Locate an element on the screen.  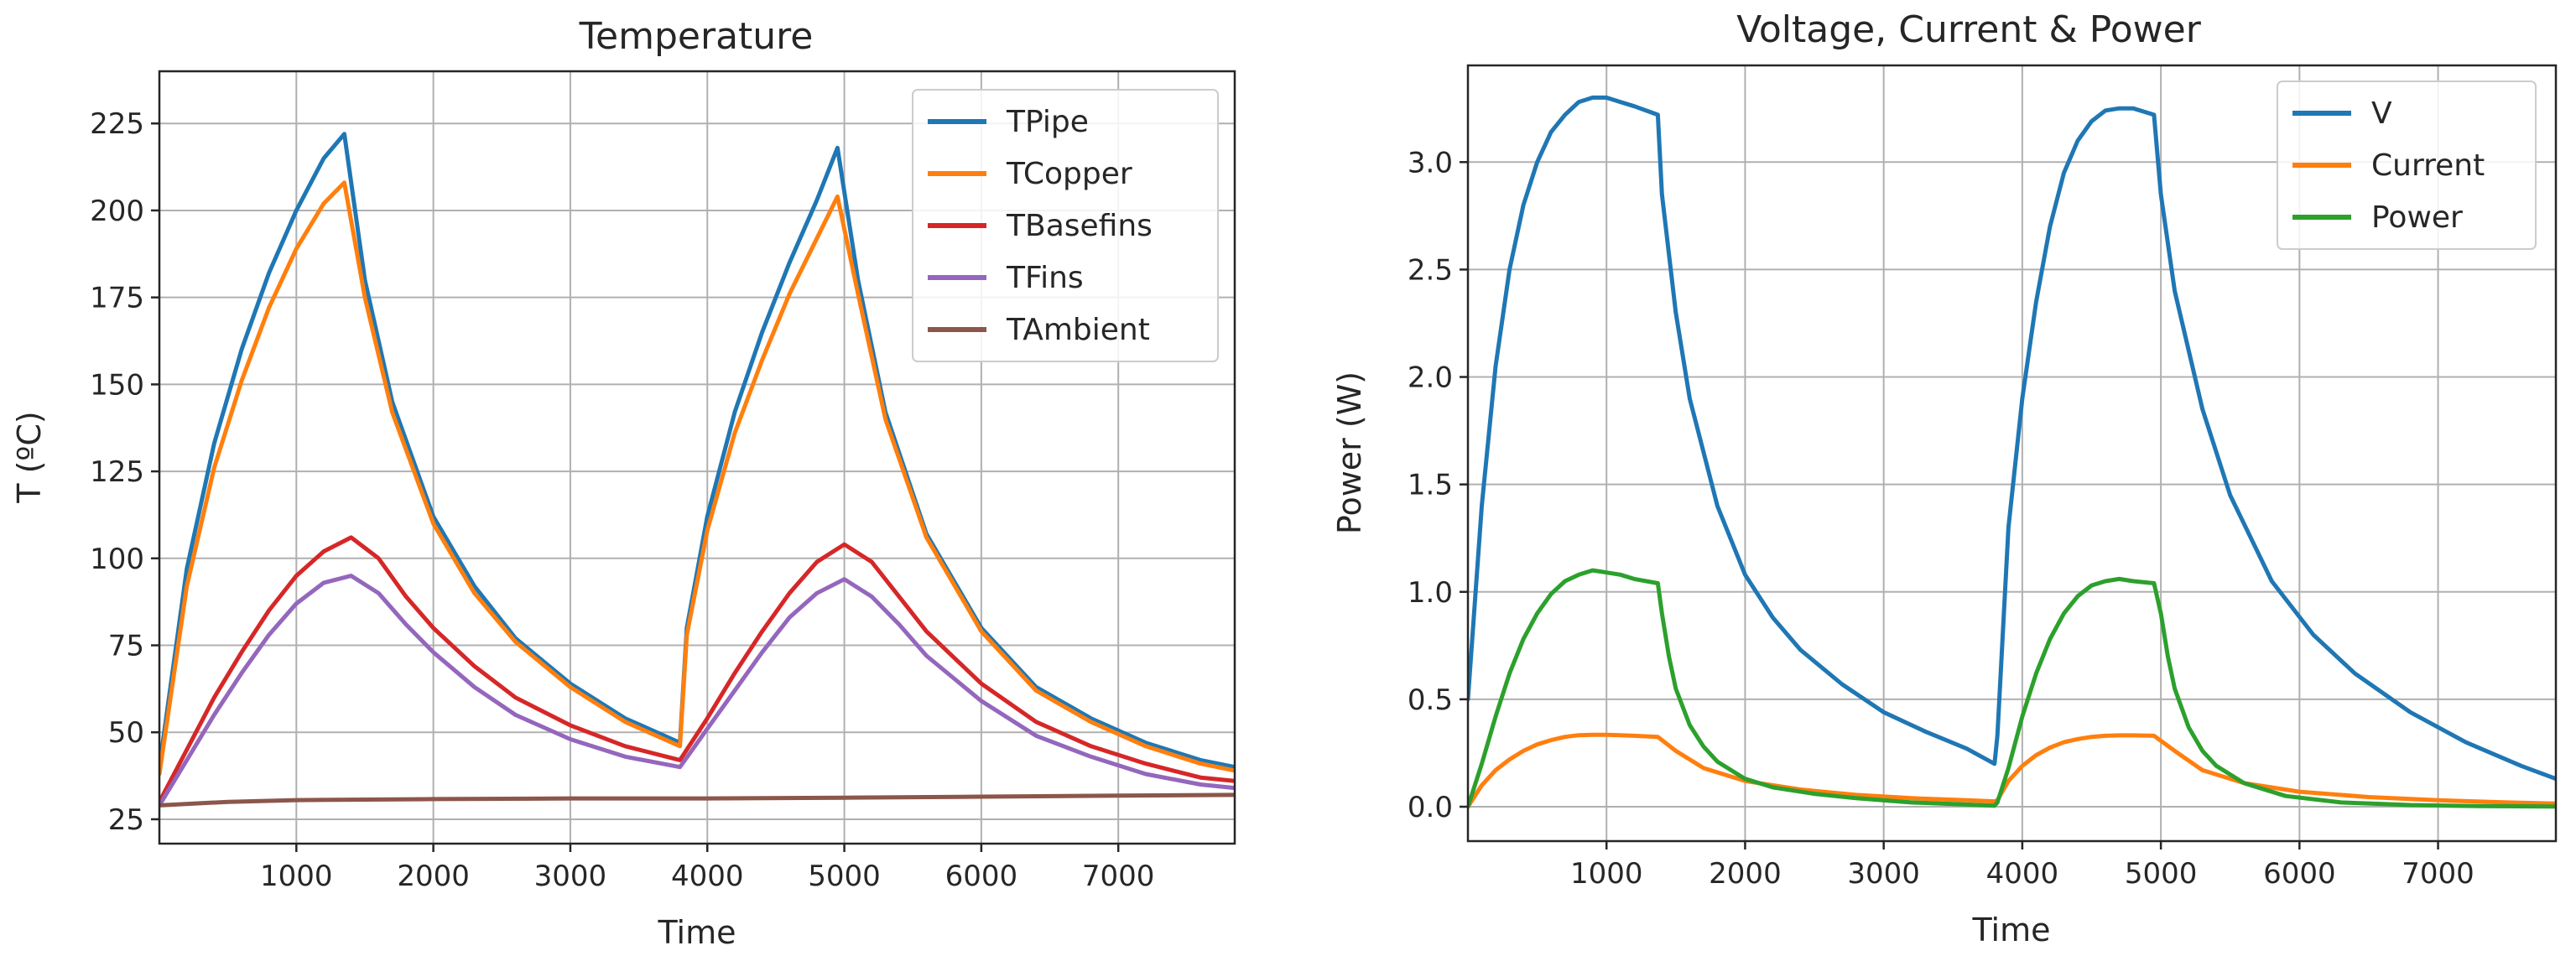
y-tick-label: 75 is located at coordinates (126, 646).